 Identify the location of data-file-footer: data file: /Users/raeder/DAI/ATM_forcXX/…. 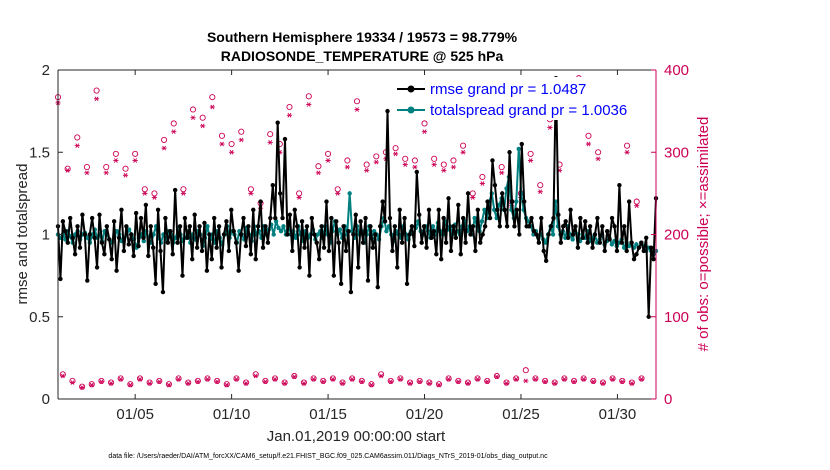
(328, 456).